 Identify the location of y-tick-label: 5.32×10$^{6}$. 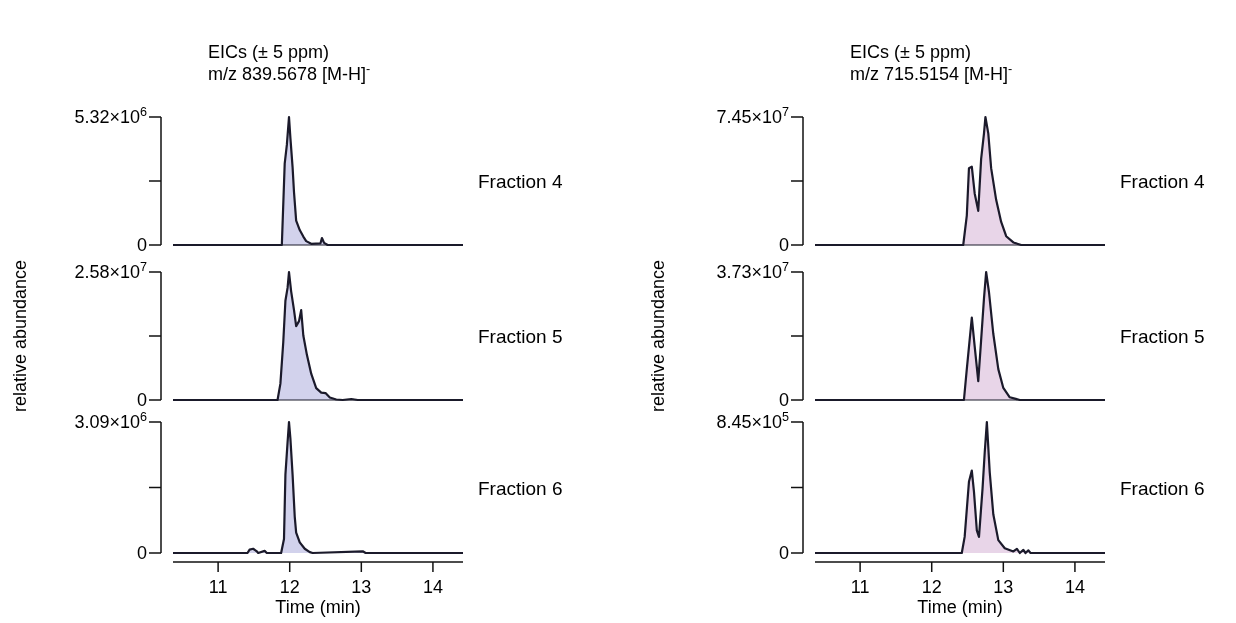
(110, 116).